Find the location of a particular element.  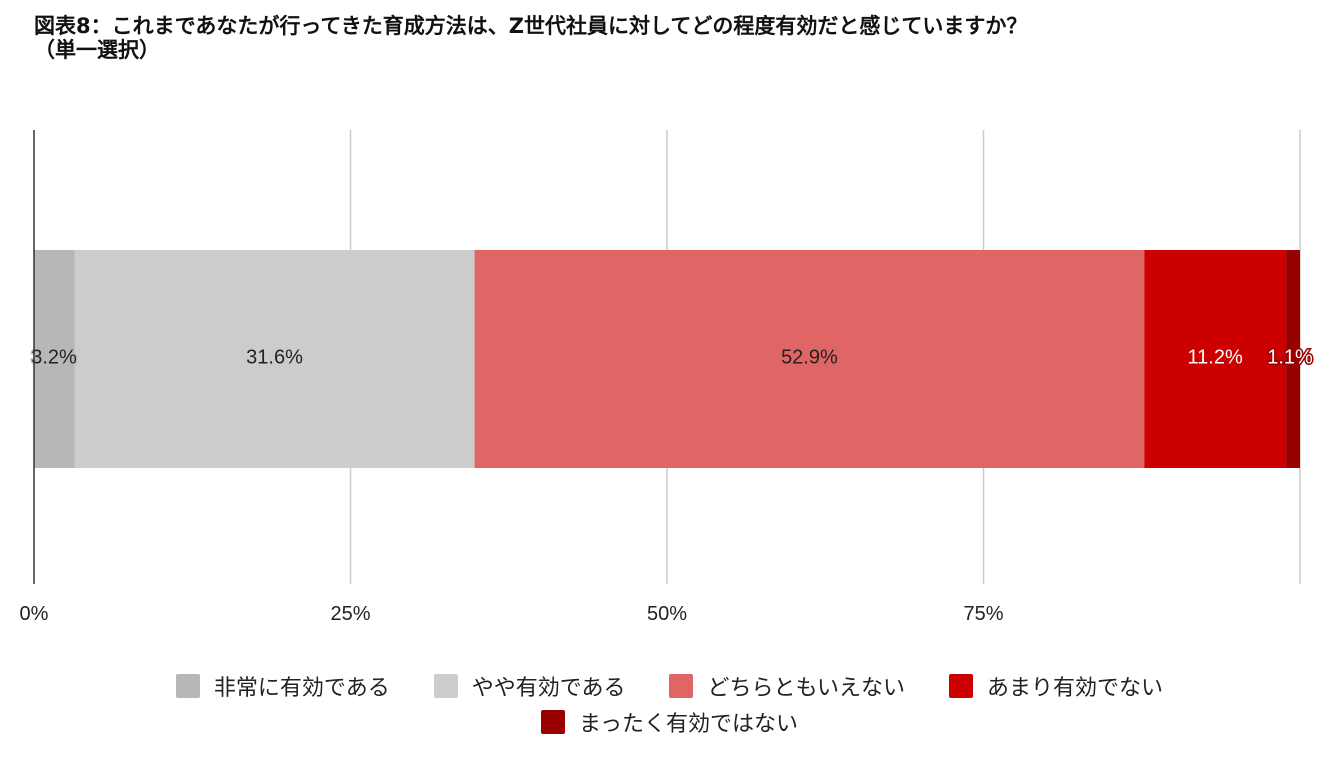

legend-item: やや有効である is located at coordinates (529, 686).